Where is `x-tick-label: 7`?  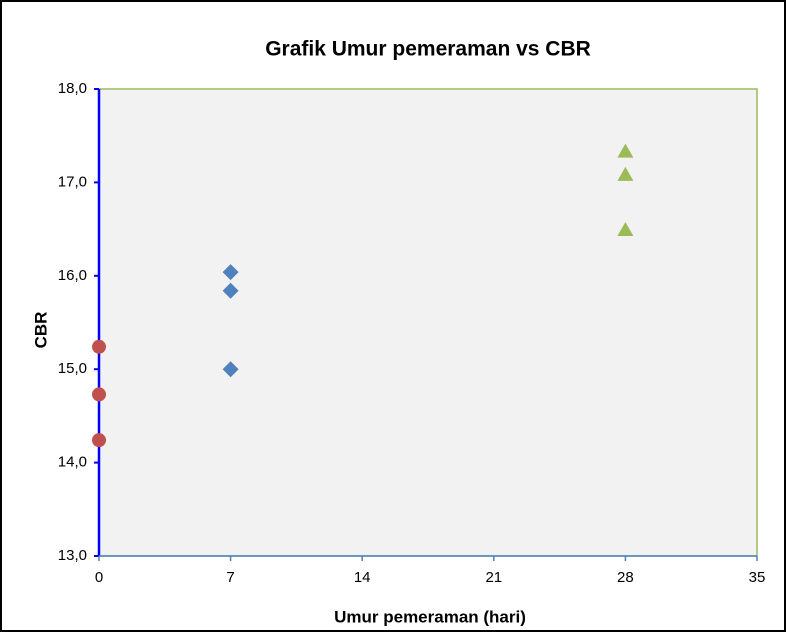 x-tick-label: 7 is located at coordinates (230, 577).